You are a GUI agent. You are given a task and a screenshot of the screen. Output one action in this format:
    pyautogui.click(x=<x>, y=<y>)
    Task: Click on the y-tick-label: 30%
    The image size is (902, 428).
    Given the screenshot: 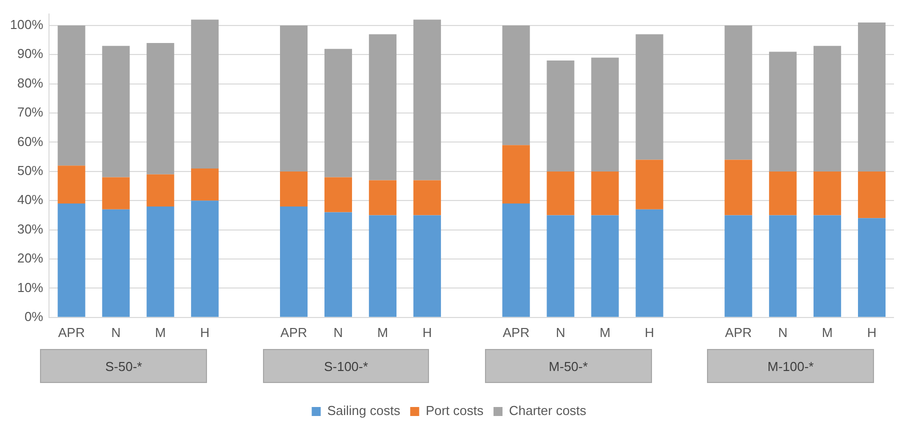 What is the action you would take?
    pyautogui.click(x=30, y=228)
    